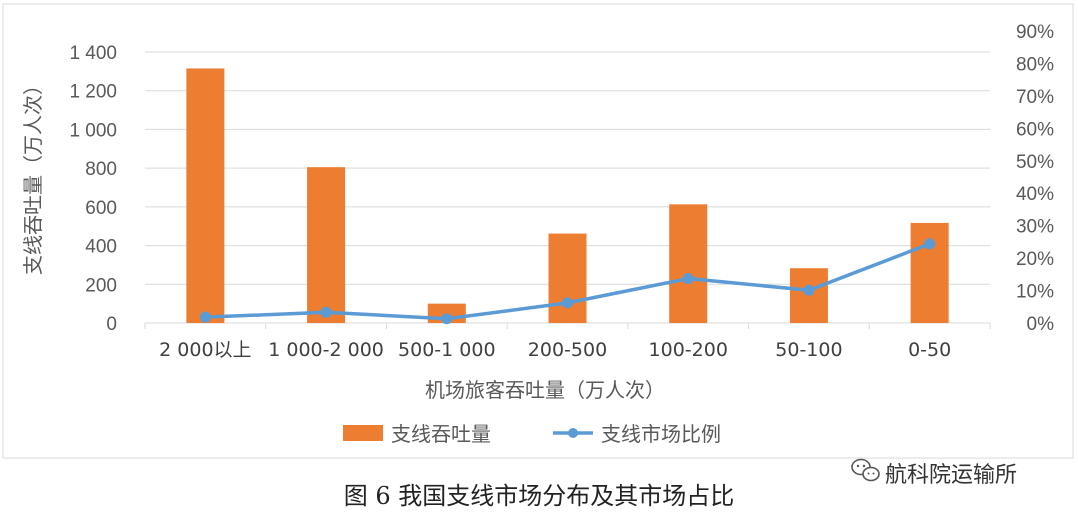  I want to click on right-tick-label: 80%, so click(1035, 64).